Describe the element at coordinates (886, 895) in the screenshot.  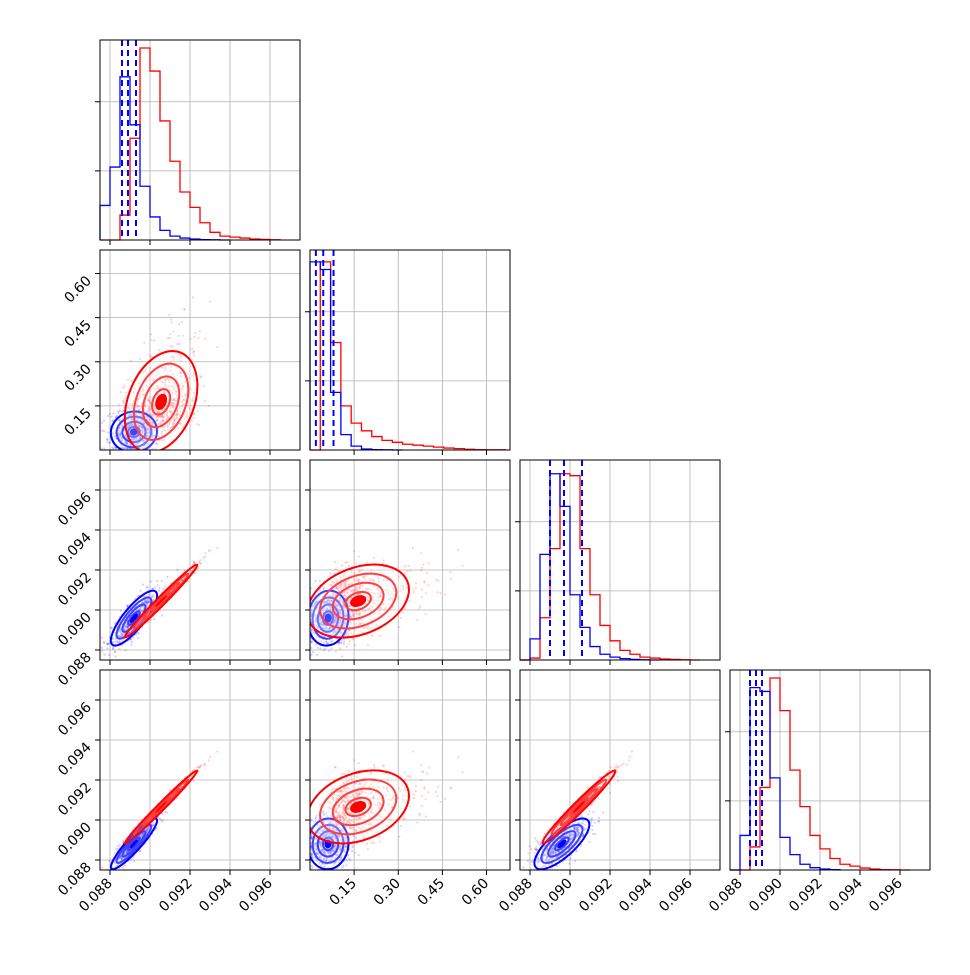
I see `x-tick-label: 0.096` at that location.